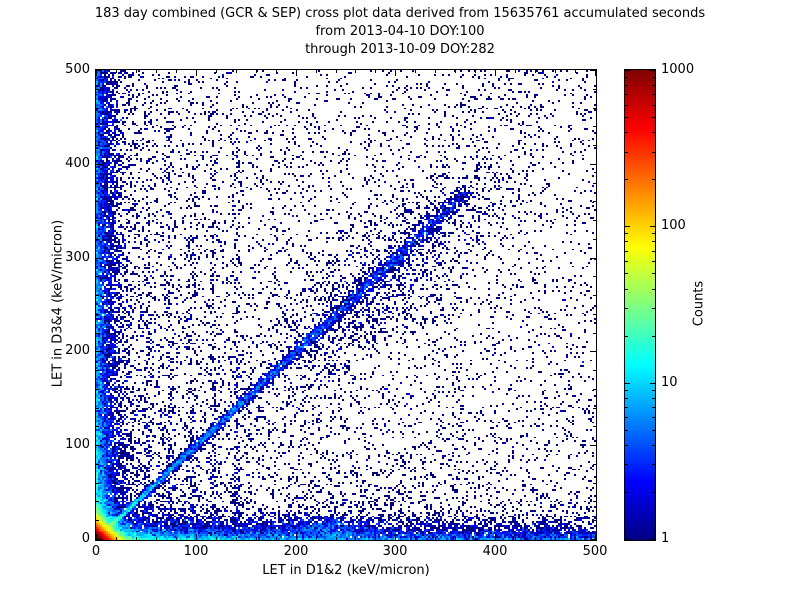 This screenshot has width=800, height=600. I want to click on x-tick-label-200: 200, so click(296, 551).